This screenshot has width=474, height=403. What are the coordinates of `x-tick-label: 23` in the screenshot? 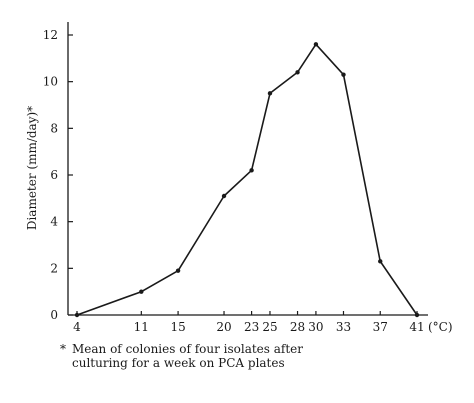 It's located at (251, 327).